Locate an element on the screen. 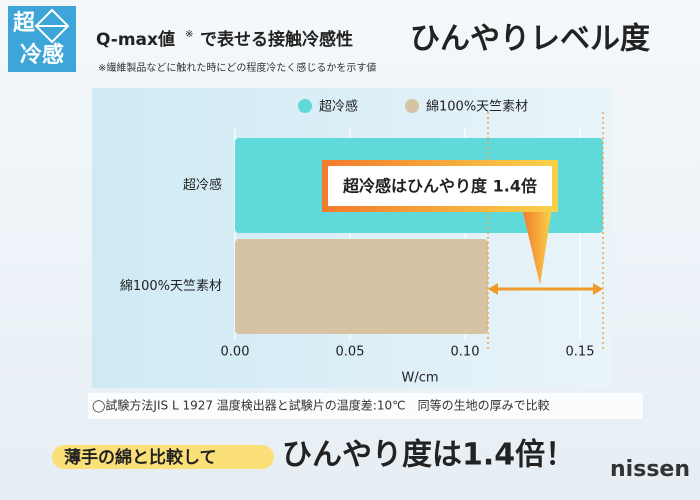  title: Q-max値 is located at coordinates (135, 39).